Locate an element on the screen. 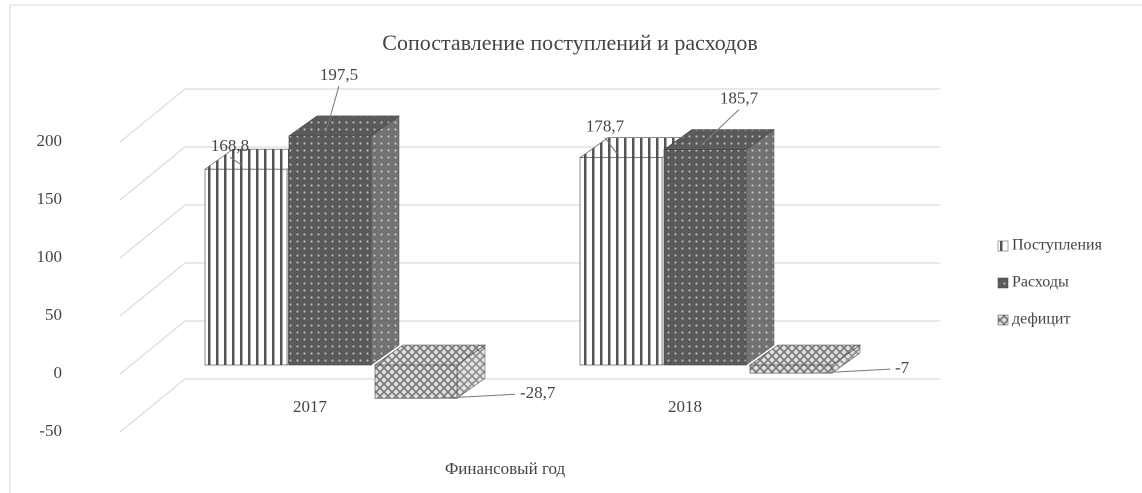 The height and width of the screenshot is (493, 1142). data-label: 197,5 is located at coordinates (339, 74).